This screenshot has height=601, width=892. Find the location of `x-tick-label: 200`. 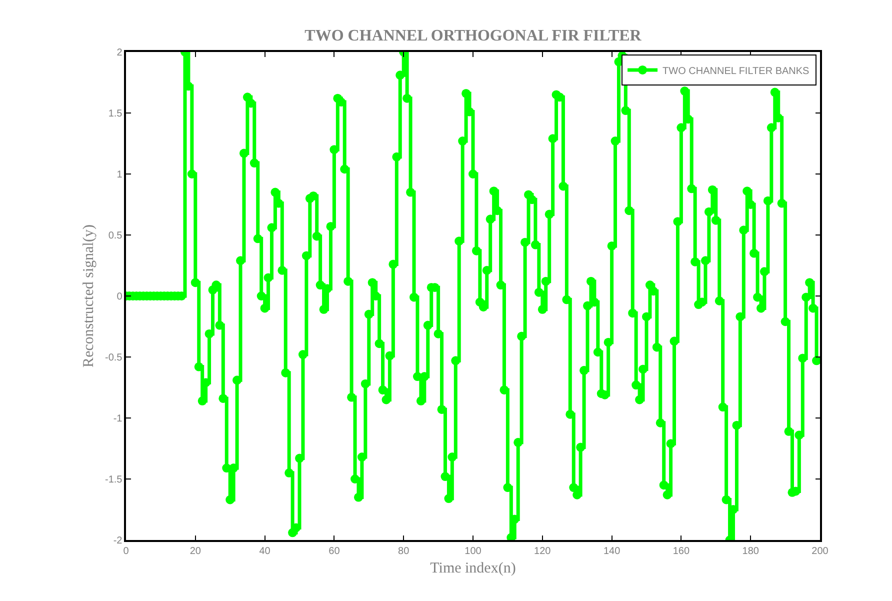

x-tick-label: 200 is located at coordinates (820, 551).